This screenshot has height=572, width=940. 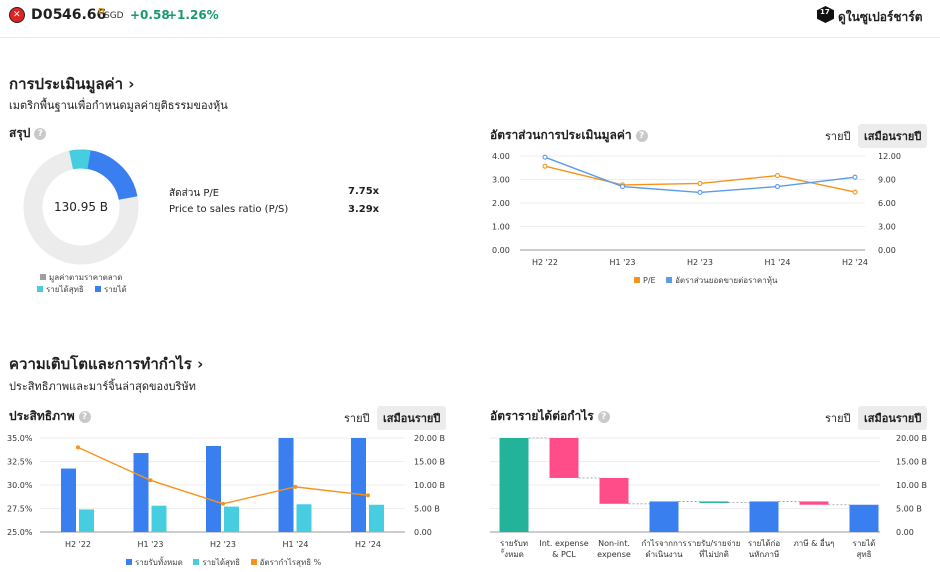 I want to click on left-axis-tick: 35.0%, so click(x=20, y=438).